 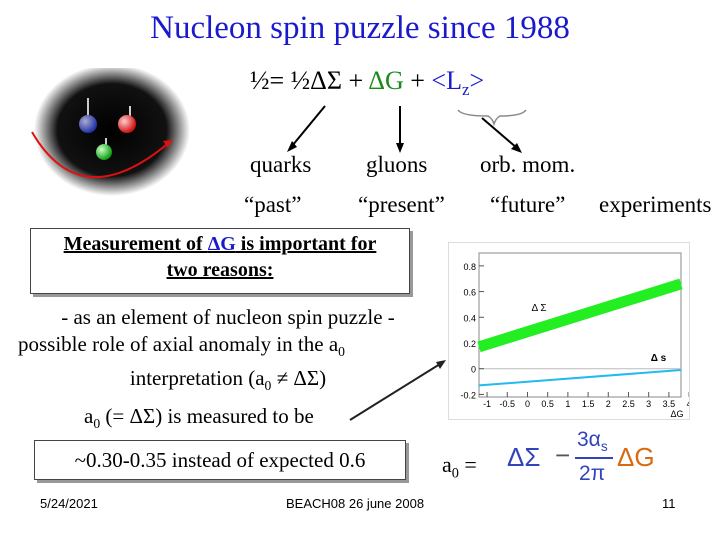 I want to click on result-box: ~0.30-0.35 instead of expected 0.6, so click(x=220, y=460).